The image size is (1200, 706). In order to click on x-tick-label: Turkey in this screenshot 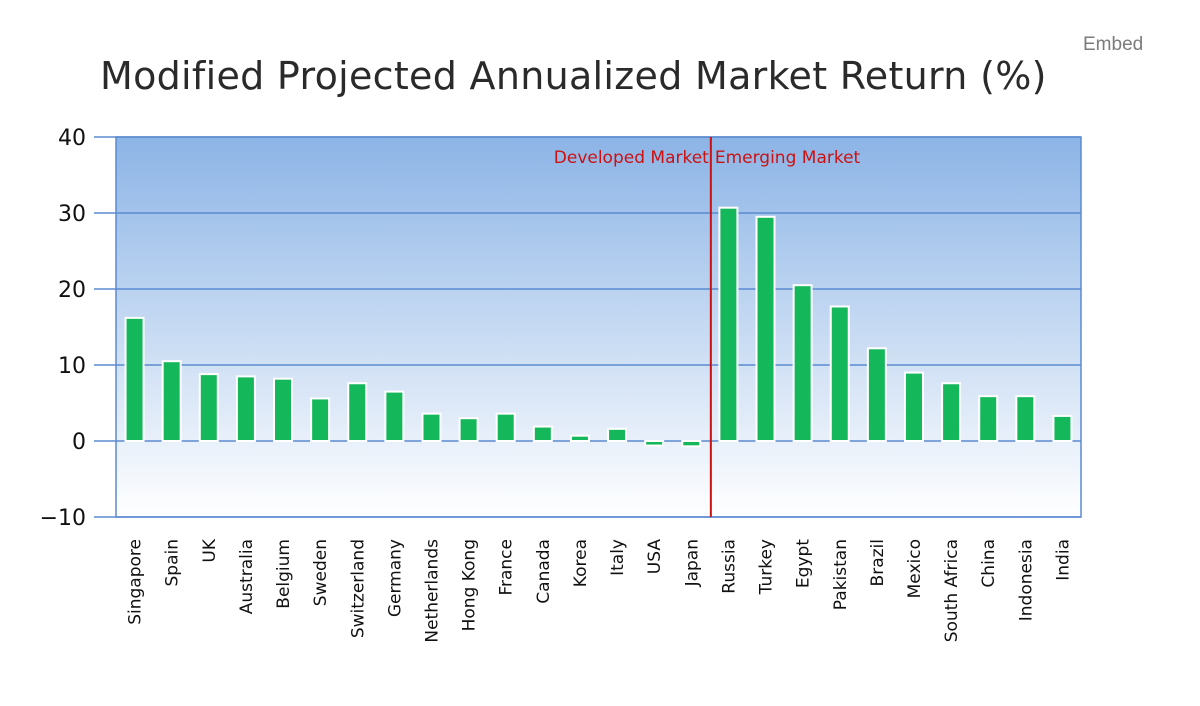, I will do `click(767, 567)`.